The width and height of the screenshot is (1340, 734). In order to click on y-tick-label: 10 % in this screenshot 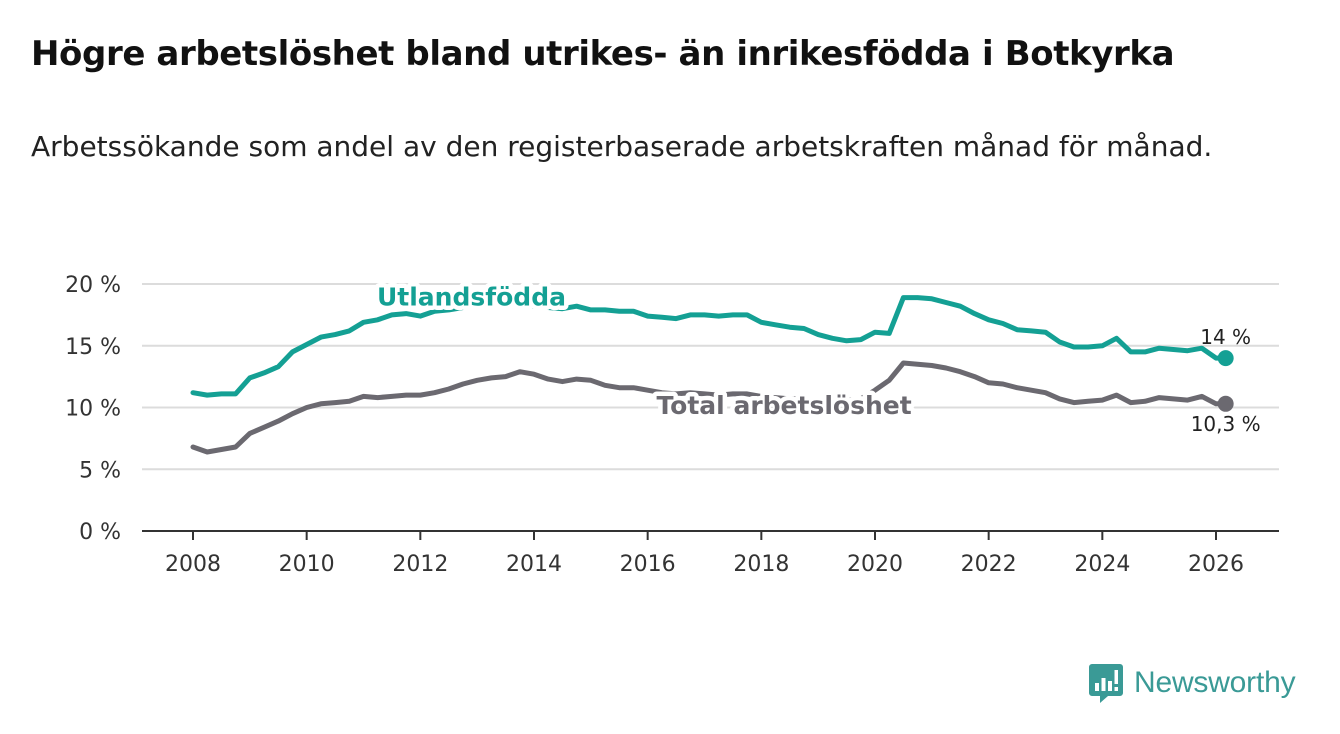, I will do `click(93, 409)`.